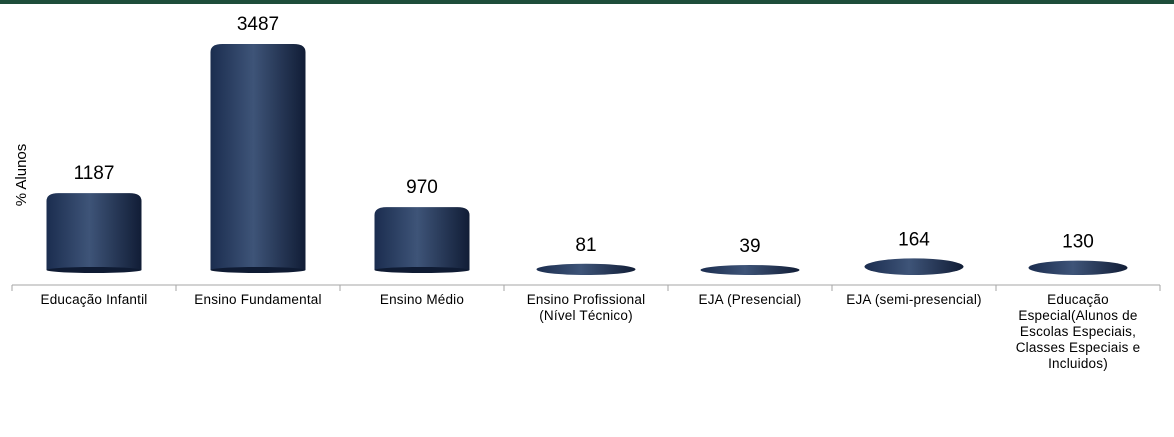 The image size is (1174, 437). Describe the element at coordinates (94, 173) in the screenshot. I see `data-label: 1187` at that location.